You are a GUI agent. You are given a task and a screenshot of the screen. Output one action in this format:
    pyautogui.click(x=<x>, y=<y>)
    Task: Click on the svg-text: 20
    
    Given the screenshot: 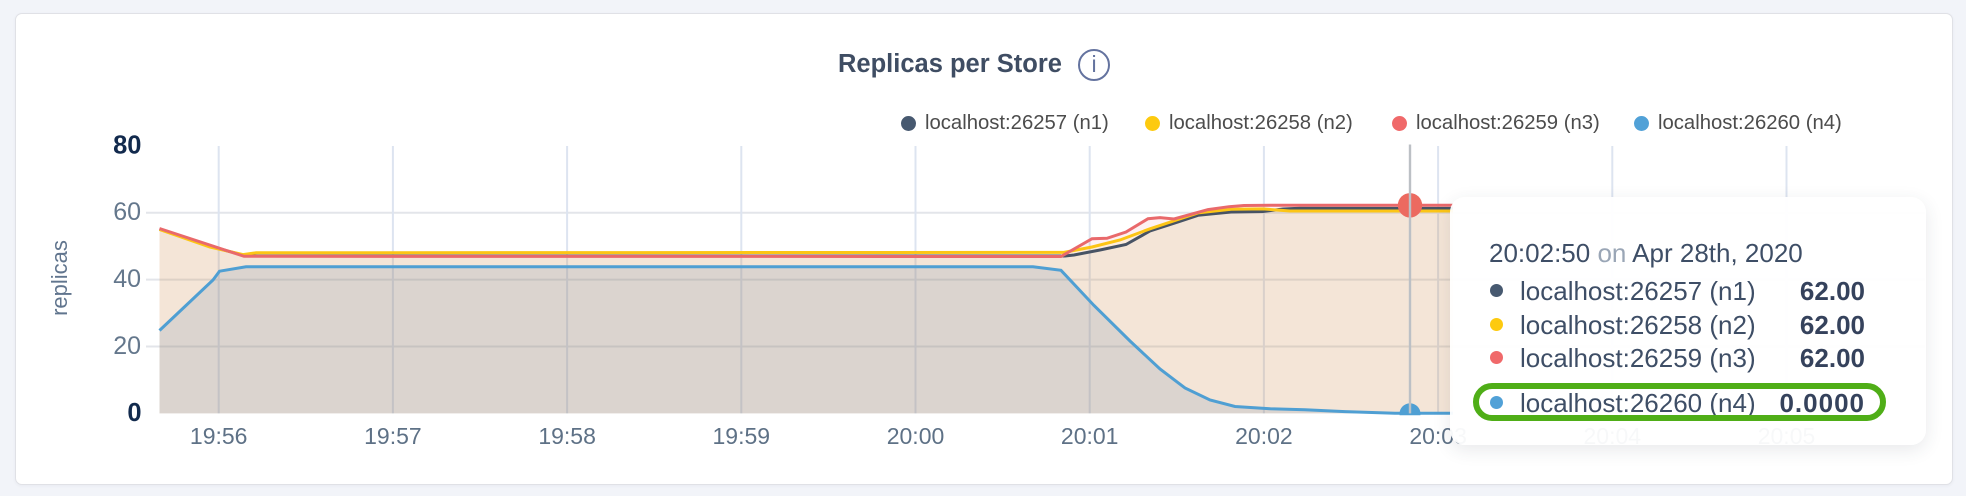 What is the action you would take?
    pyautogui.click(x=127, y=346)
    